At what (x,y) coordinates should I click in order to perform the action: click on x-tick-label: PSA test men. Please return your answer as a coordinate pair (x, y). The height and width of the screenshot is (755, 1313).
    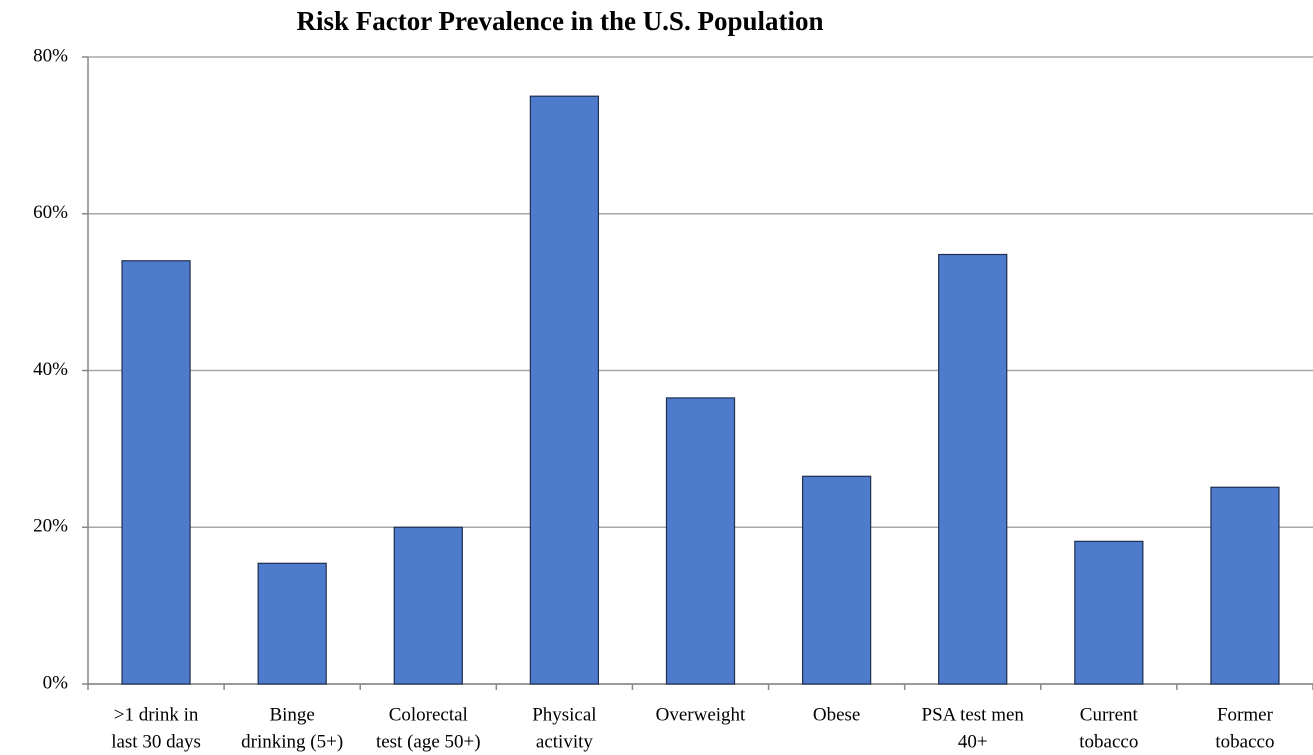
    Looking at the image, I should click on (973, 714).